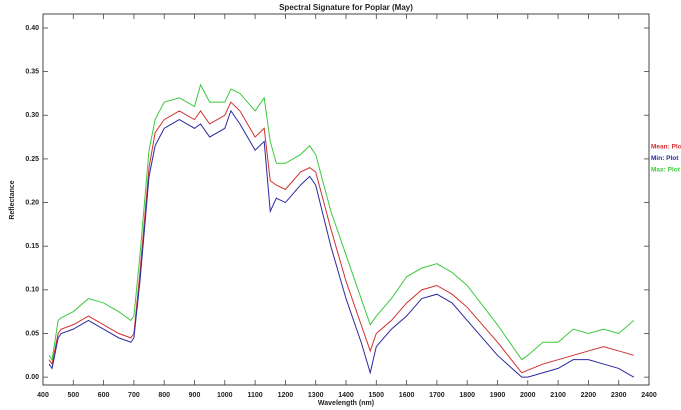 The width and height of the screenshot is (681, 410). I want to click on x-tick-label: 1700, so click(437, 395).